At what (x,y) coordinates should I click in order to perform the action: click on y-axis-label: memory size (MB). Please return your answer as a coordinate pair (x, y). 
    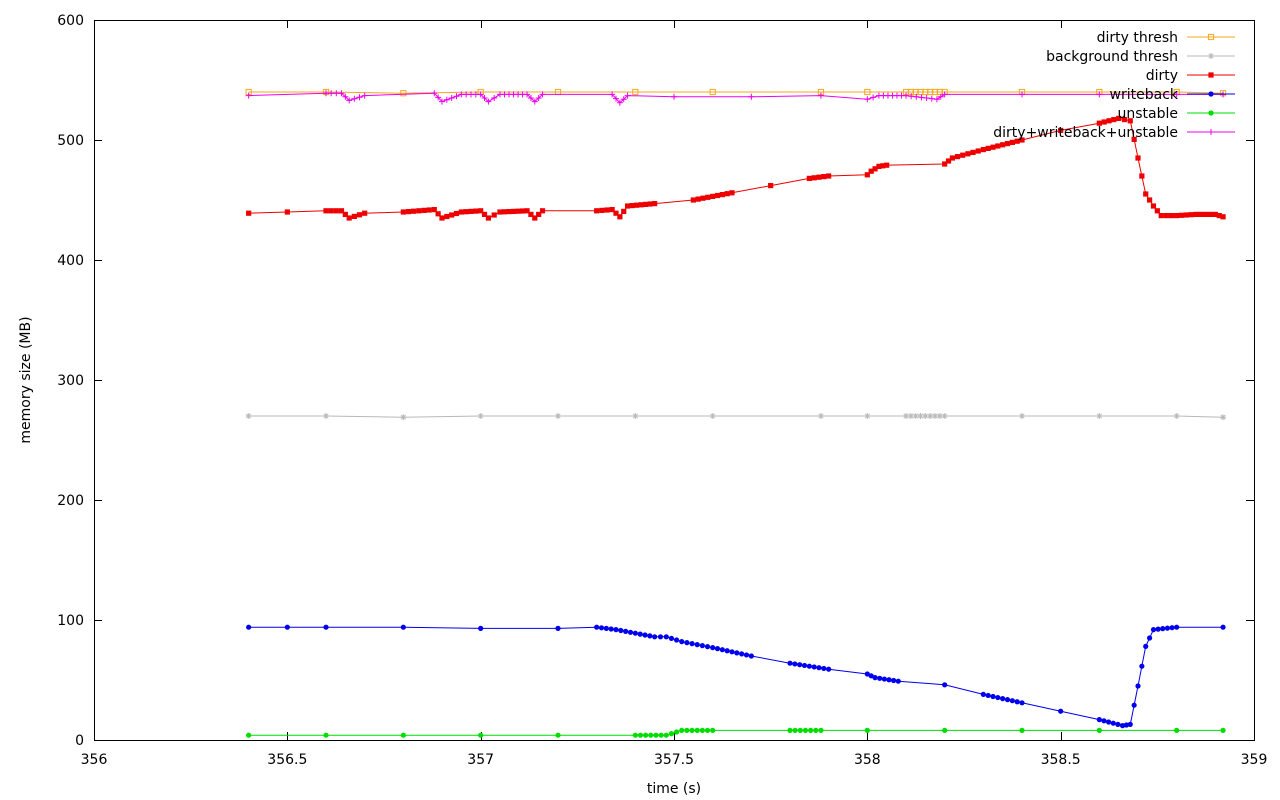
    Looking at the image, I should click on (26, 379).